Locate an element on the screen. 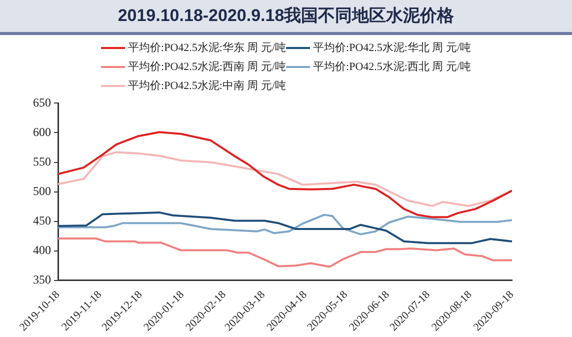  chart-title: 2019.10.18-2020.9.18我国不同地区水泥价格 is located at coordinates (286, 17).